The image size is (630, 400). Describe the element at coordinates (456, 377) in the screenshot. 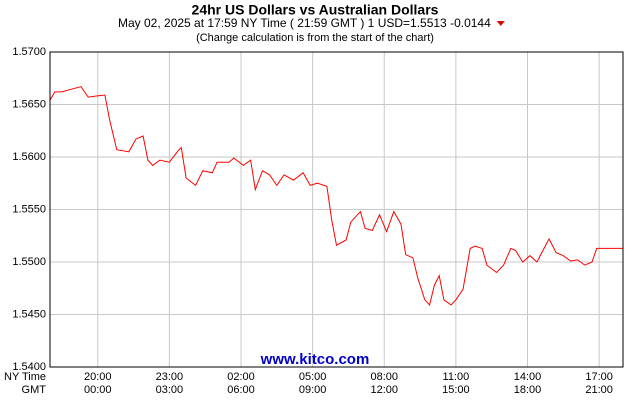

I see `x-tick-label: 11:00` at that location.